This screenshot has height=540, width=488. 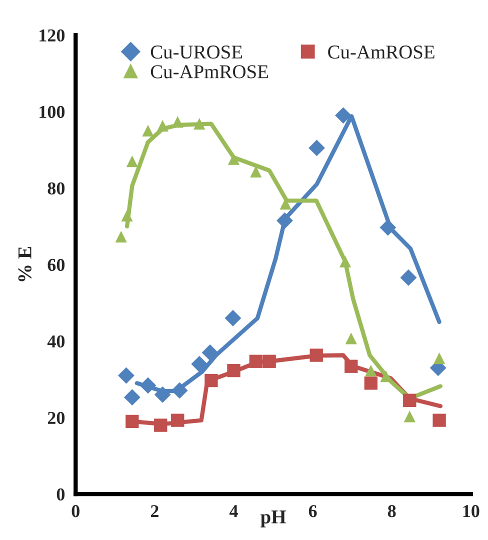 What do you see at coordinates (56, 188) in the screenshot?
I see `y-tick-label: 80` at bounding box center [56, 188].